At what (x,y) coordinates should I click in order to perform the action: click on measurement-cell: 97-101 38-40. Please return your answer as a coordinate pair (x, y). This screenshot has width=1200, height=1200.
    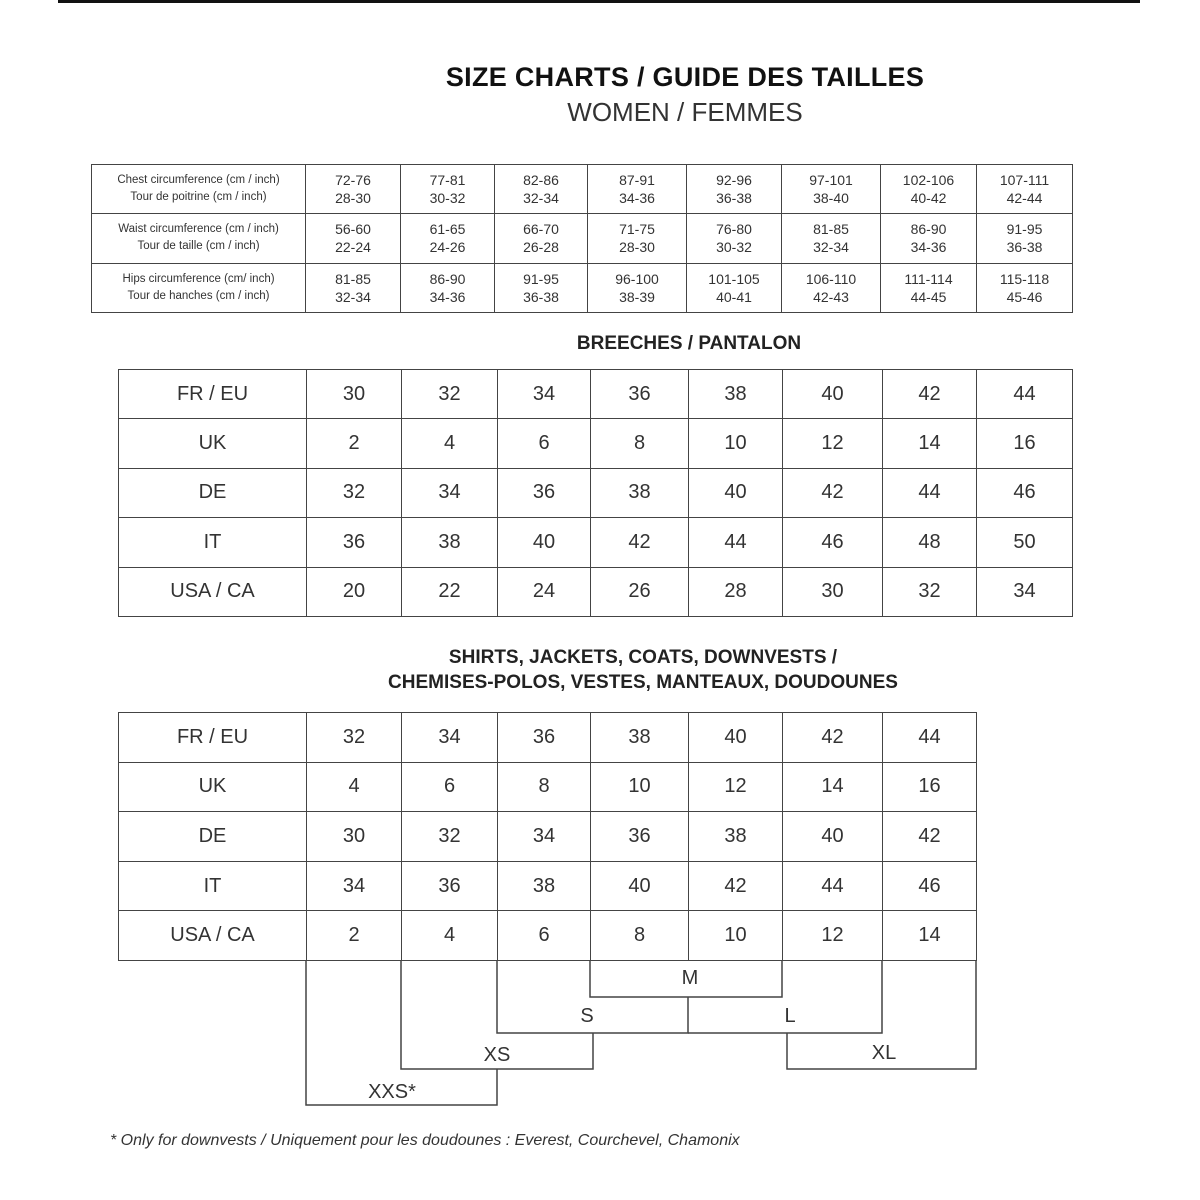
    Looking at the image, I should click on (831, 189).